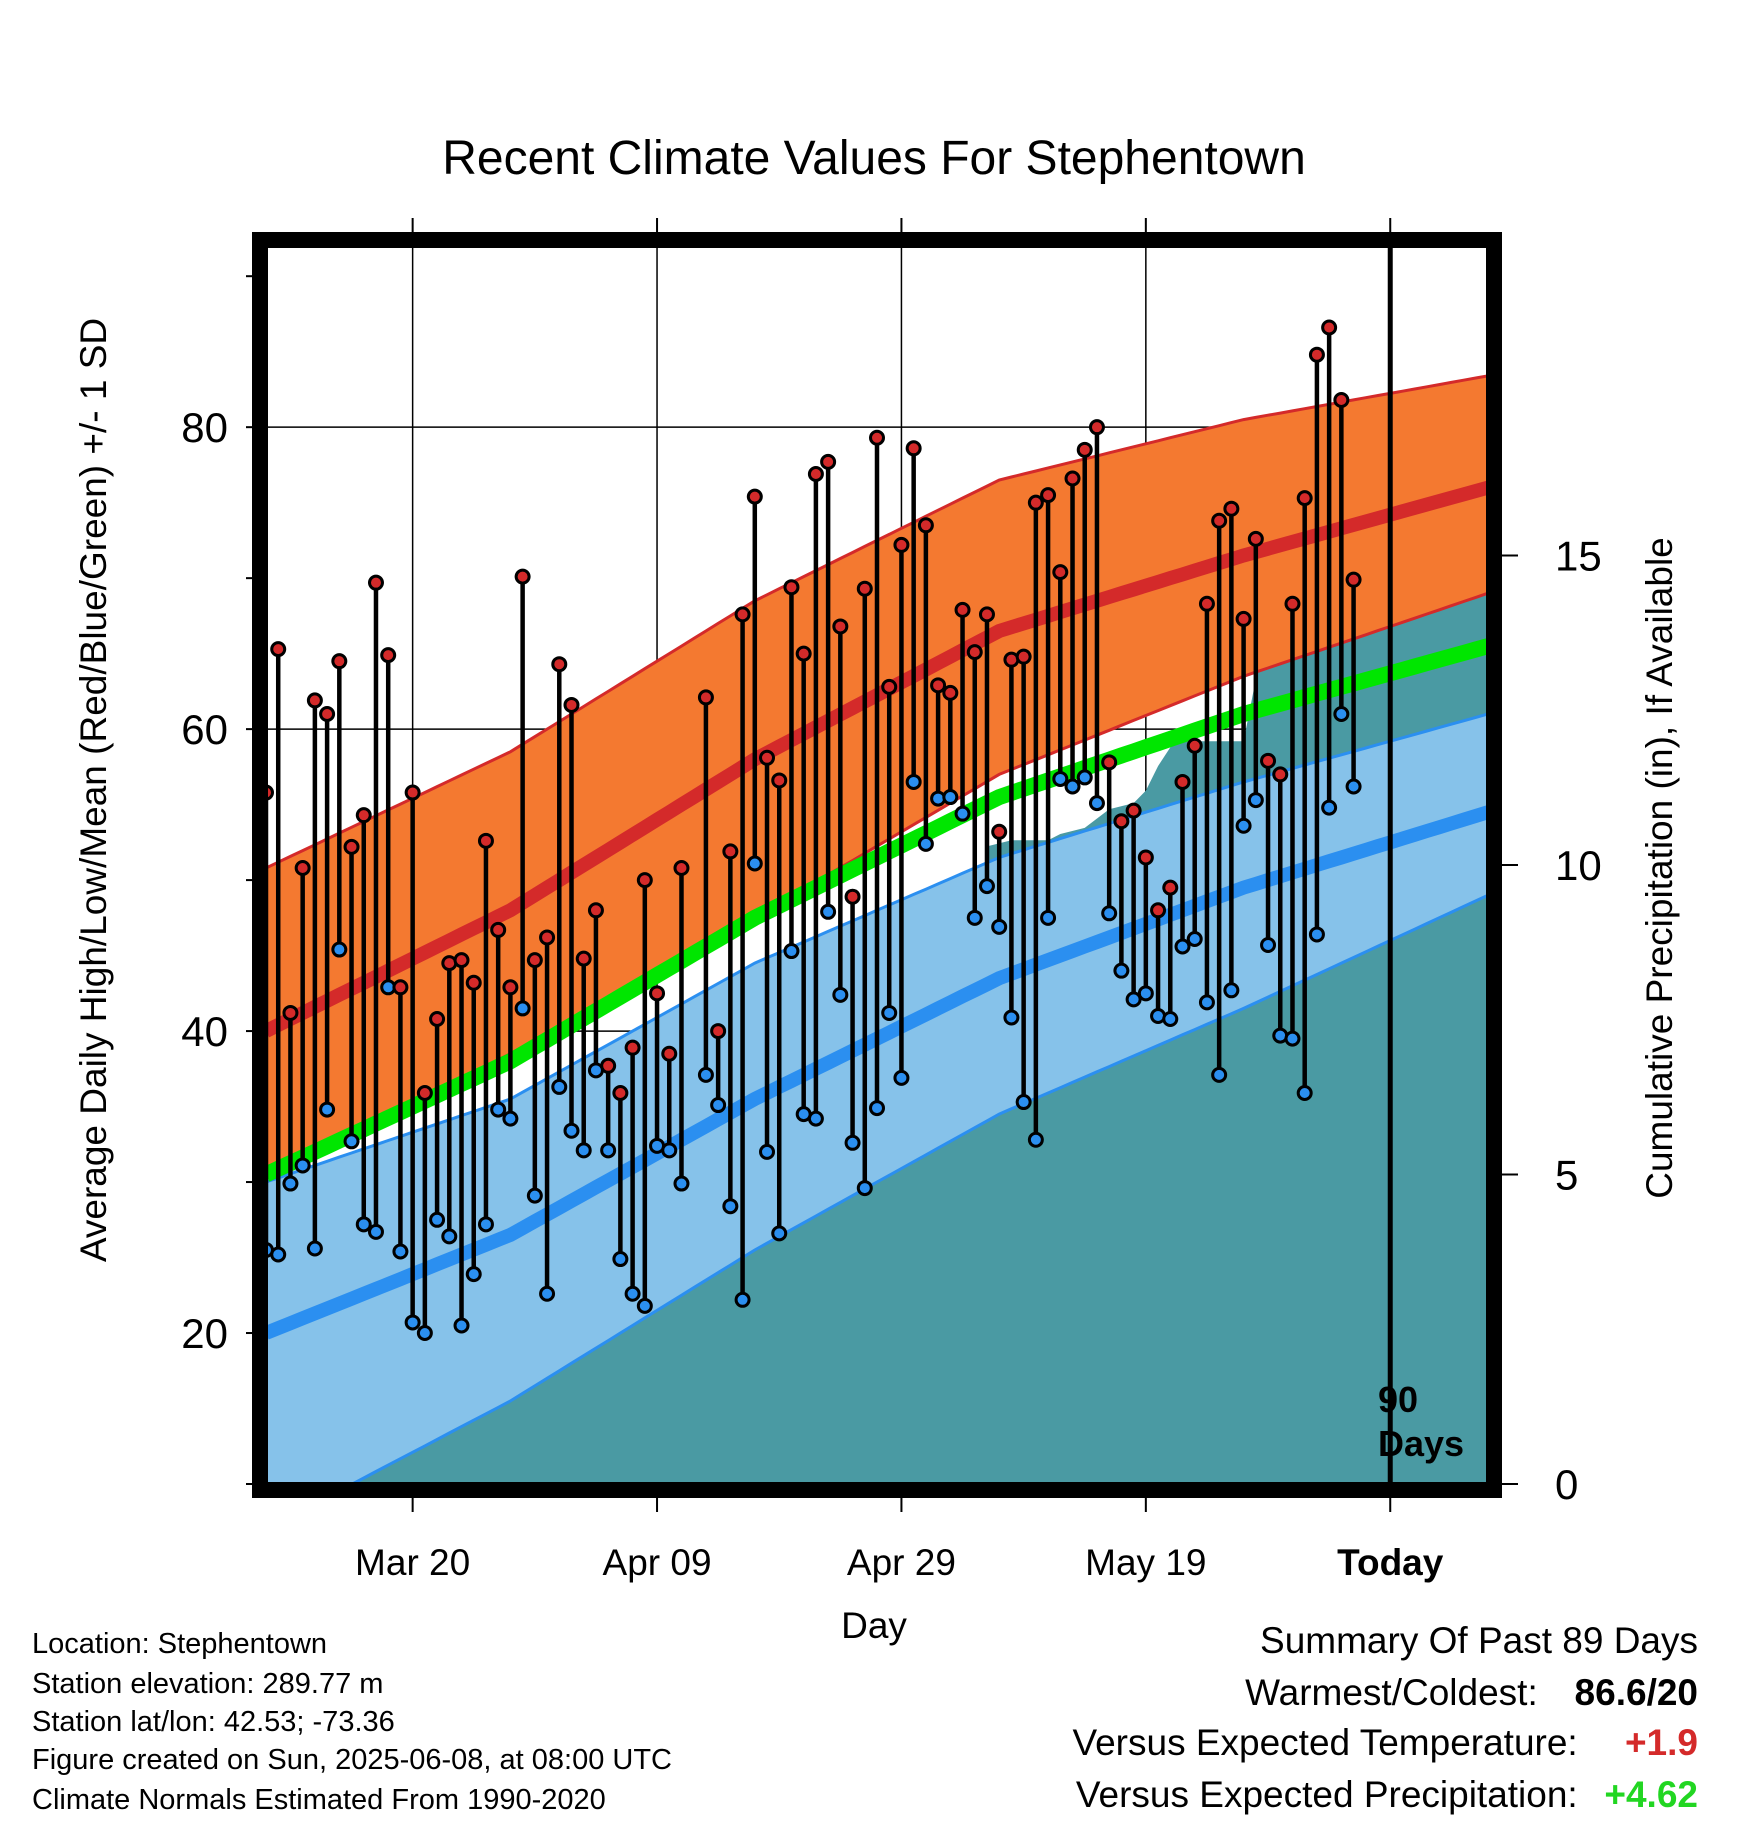  What do you see at coordinates (1566, 1175) in the screenshot?
I see `y-right-tick-label: 5` at bounding box center [1566, 1175].